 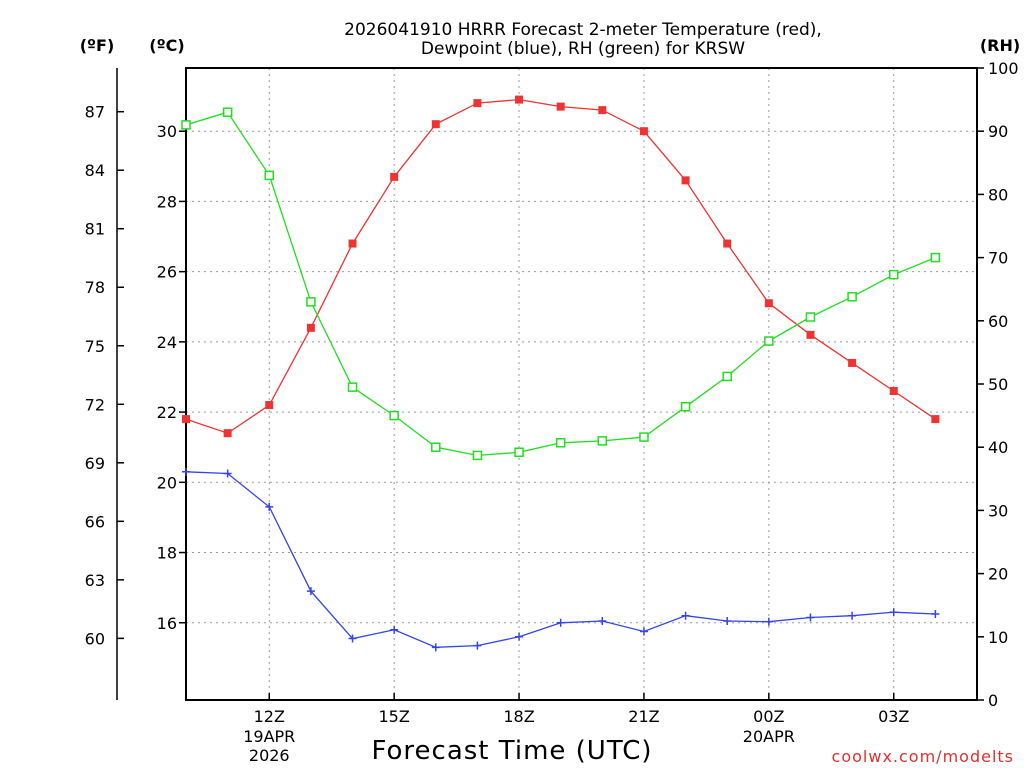 What do you see at coordinates (269, 736) in the screenshot?
I see `x-date-label: 19APR` at bounding box center [269, 736].